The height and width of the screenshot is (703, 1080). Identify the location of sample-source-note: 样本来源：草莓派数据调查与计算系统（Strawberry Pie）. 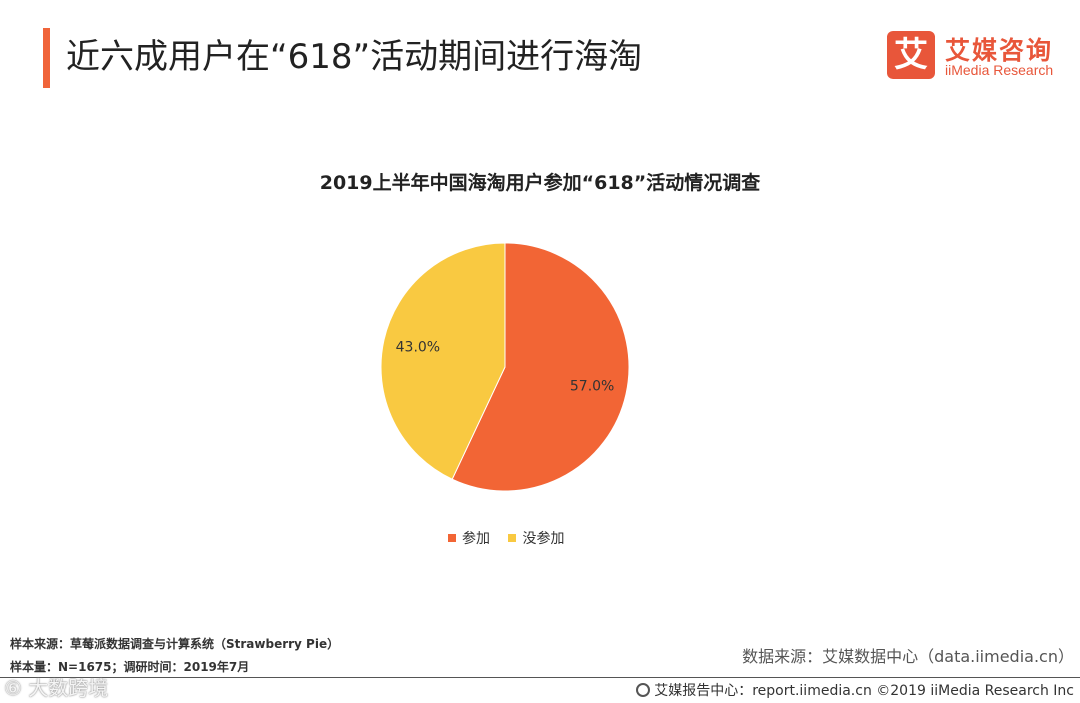
(175, 644).